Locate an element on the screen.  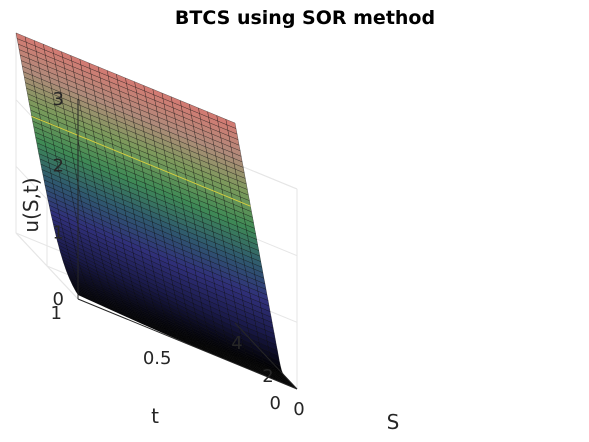
z-axis-label: u(S,t) is located at coordinates (31, 204).